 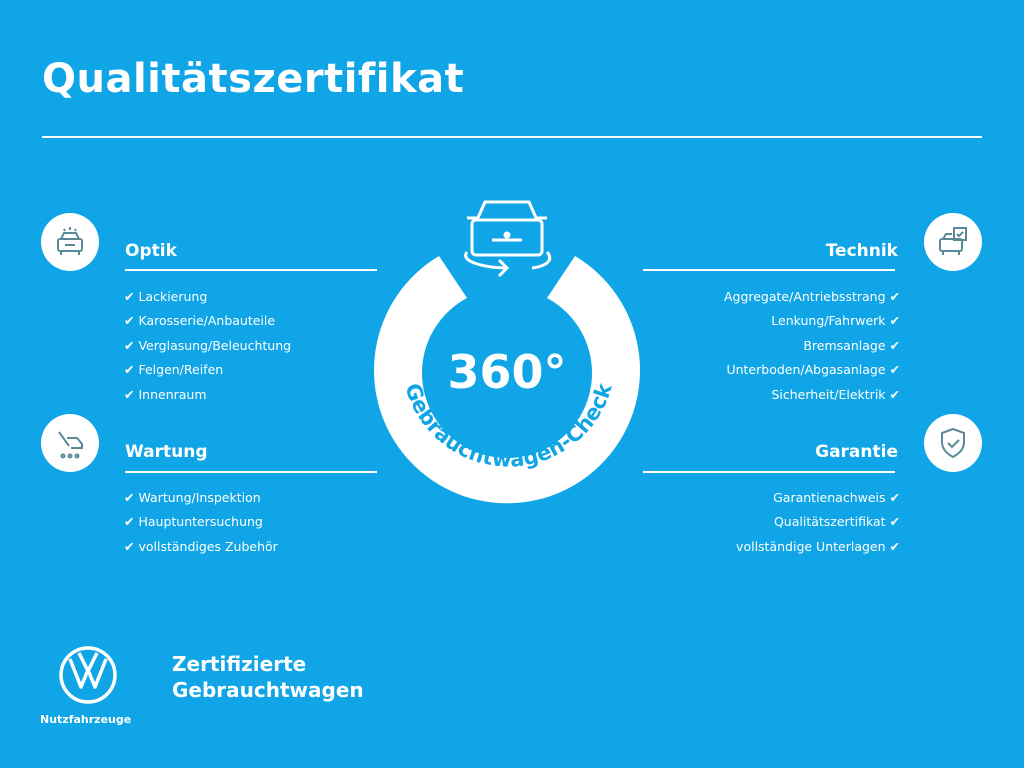 What do you see at coordinates (861, 251) in the screenshot?
I see `section-heading-technik: Technik` at bounding box center [861, 251].